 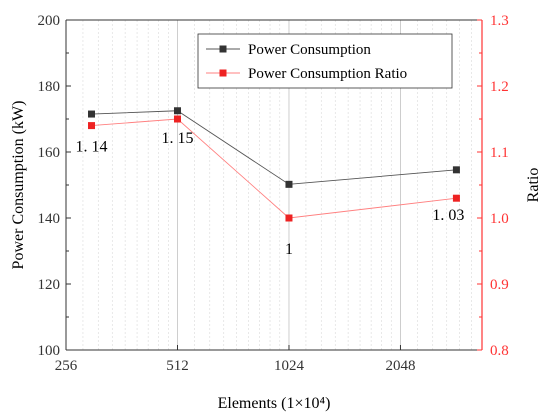 What do you see at coordinates (49, 153) in the screenshot?
I see `left-y-tick-label: 160` at bounding box center [49, 153].